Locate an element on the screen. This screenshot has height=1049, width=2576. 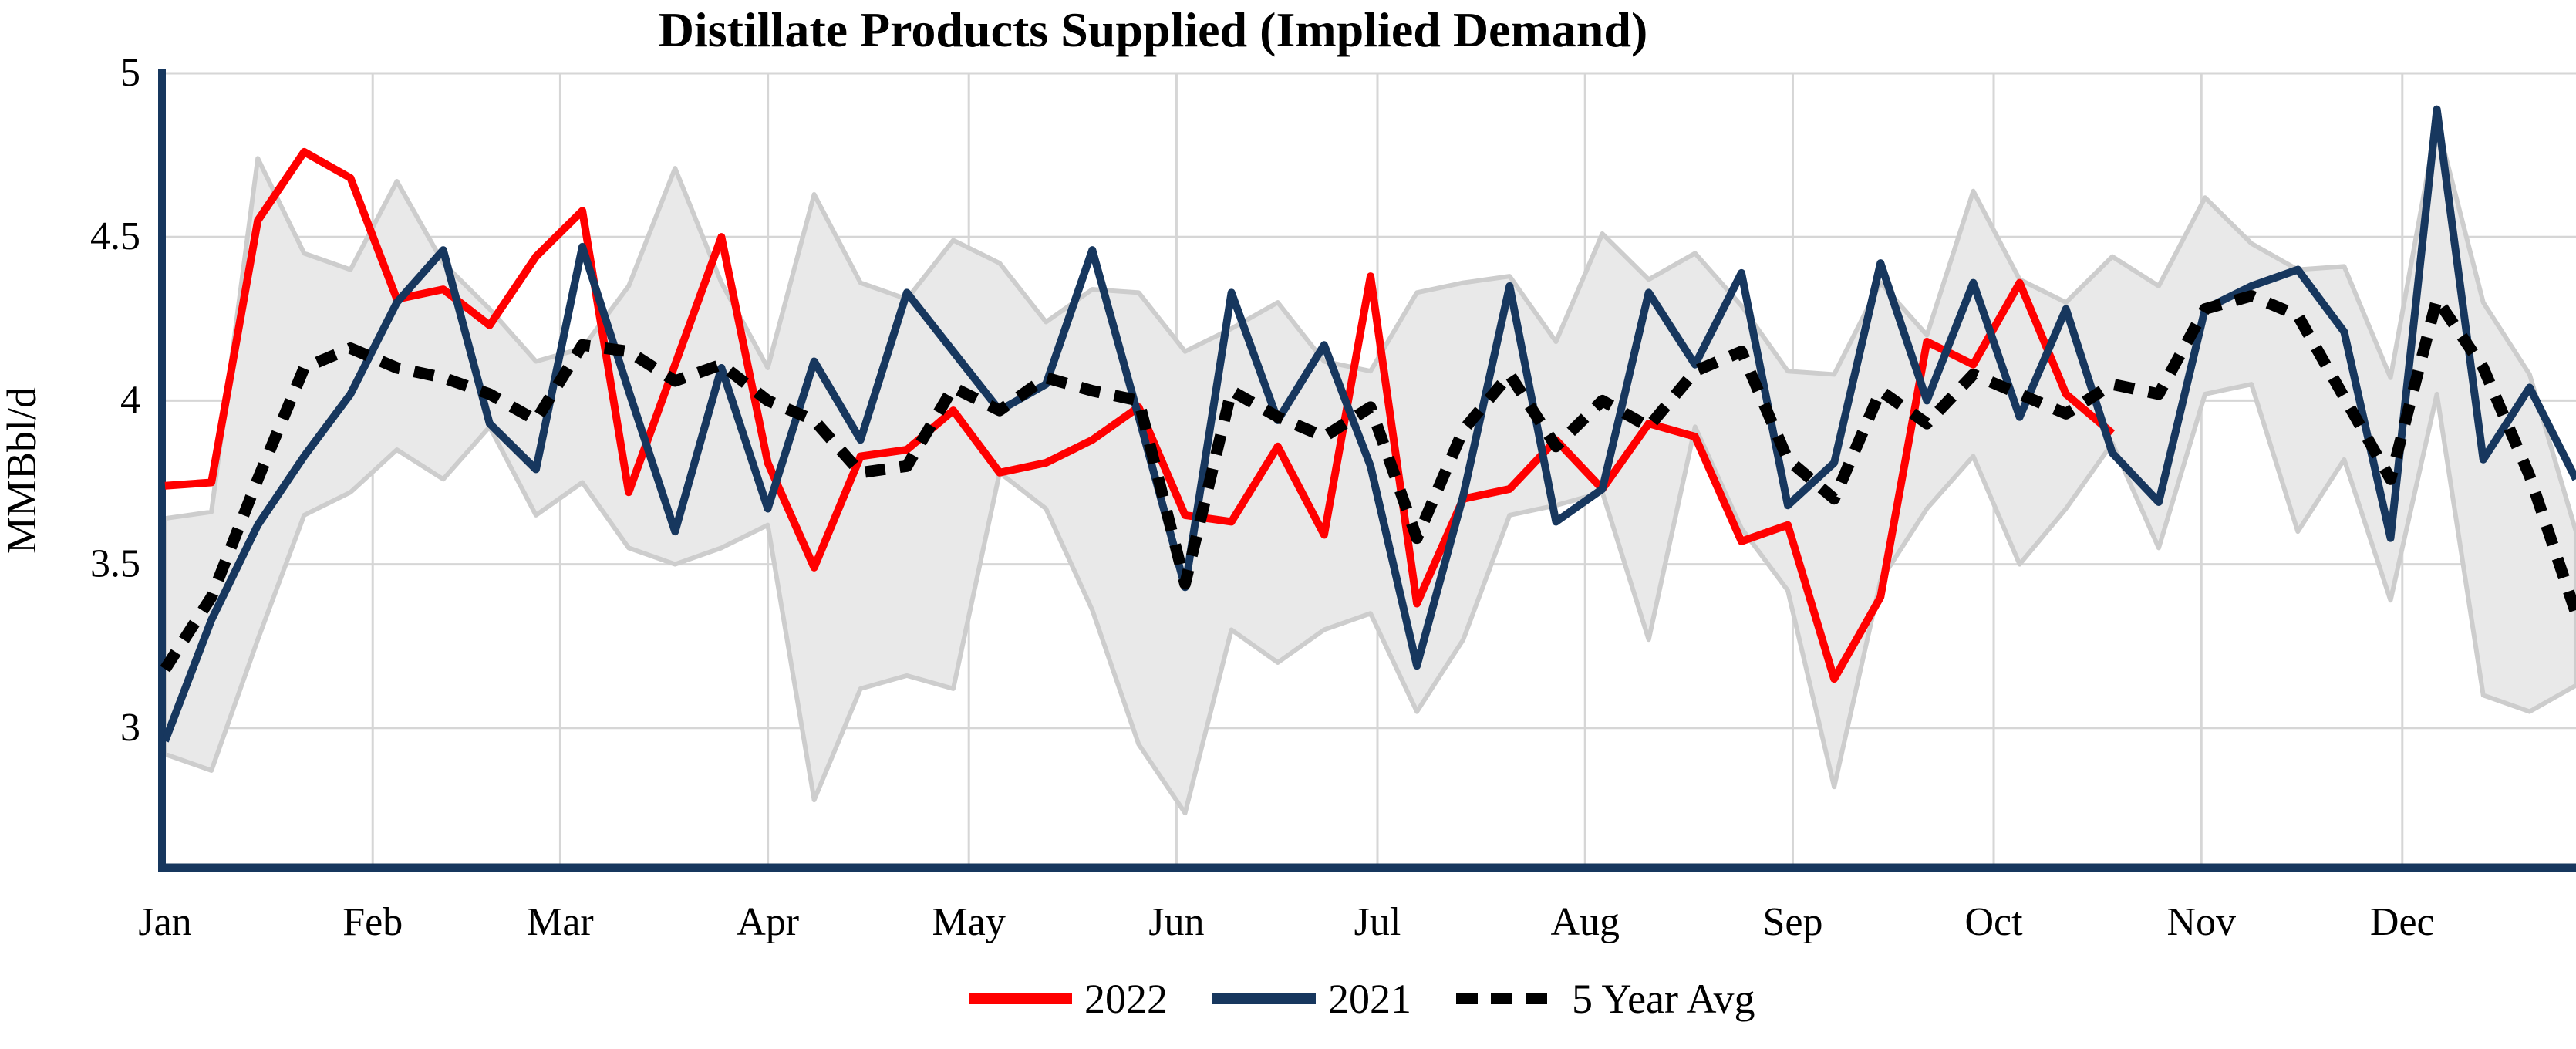
x-tick-label-jul: Jul is located at coordinates (1377, 922).